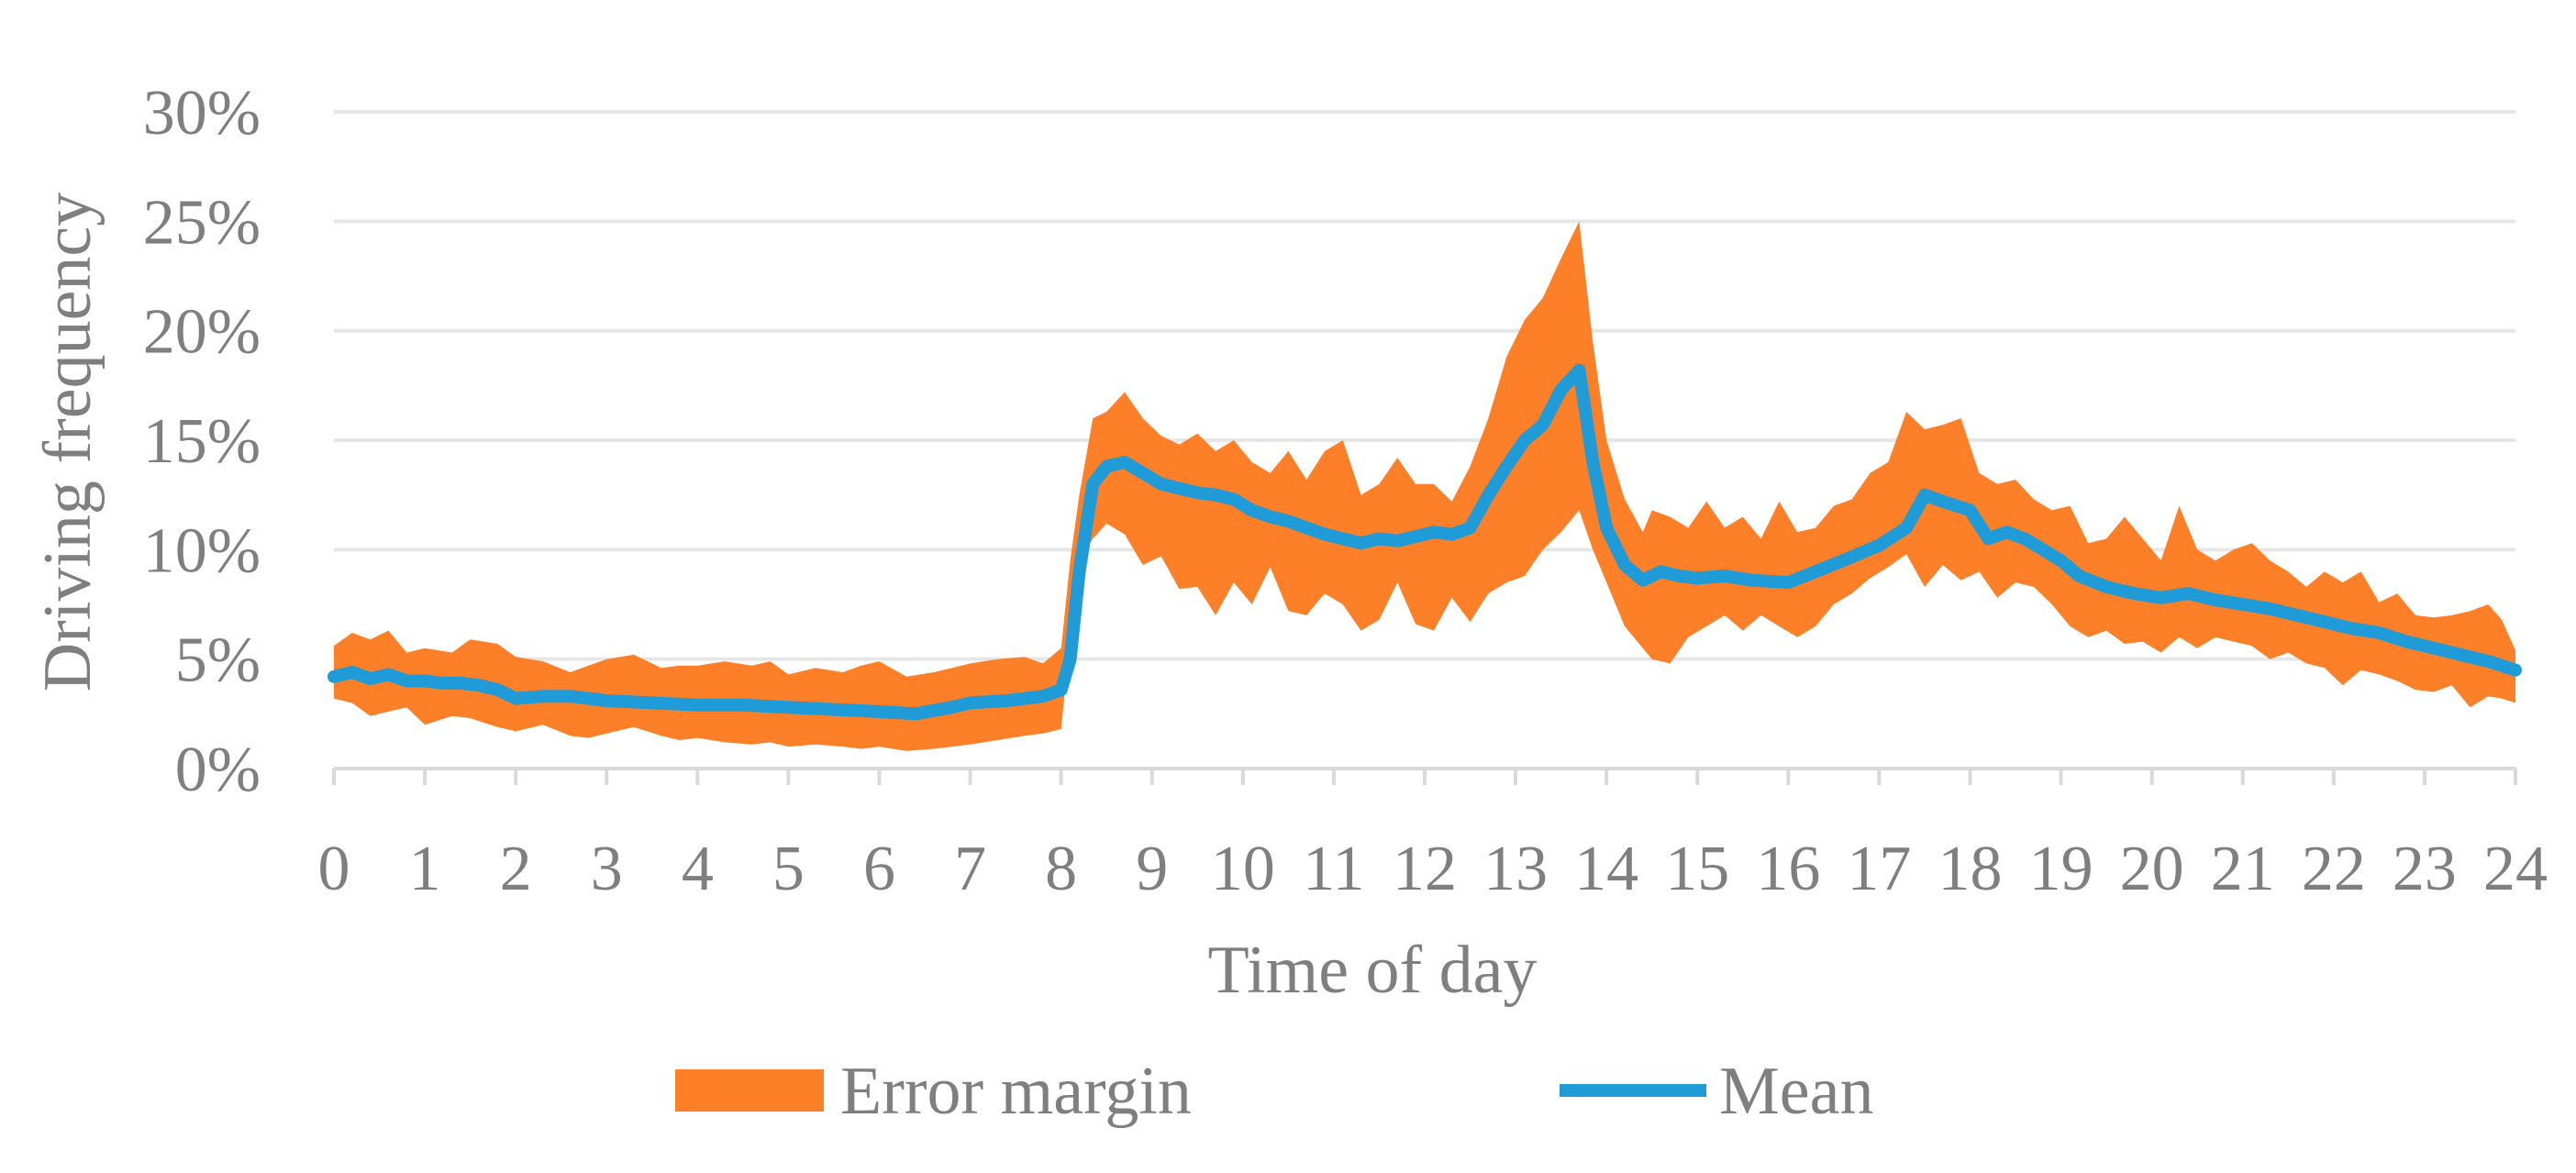  What do you see at coordinates (2152, 869) in the screenshot?
I see `x-tick-label: 20` at bounding box center [2152, 869].